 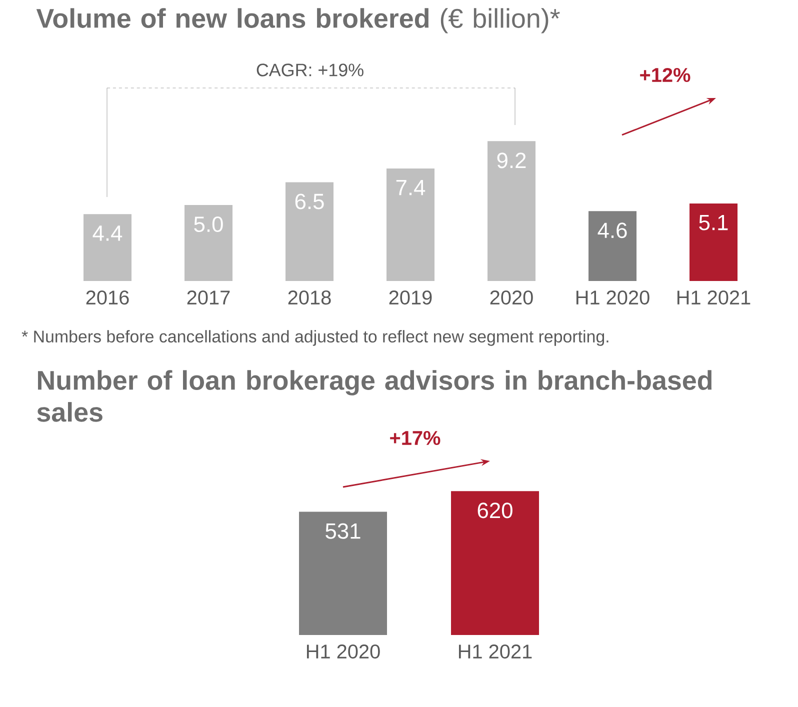 I want to click on chart-title: Volume of new loans brokered (€ billion)*, so click(x=298, y=21).